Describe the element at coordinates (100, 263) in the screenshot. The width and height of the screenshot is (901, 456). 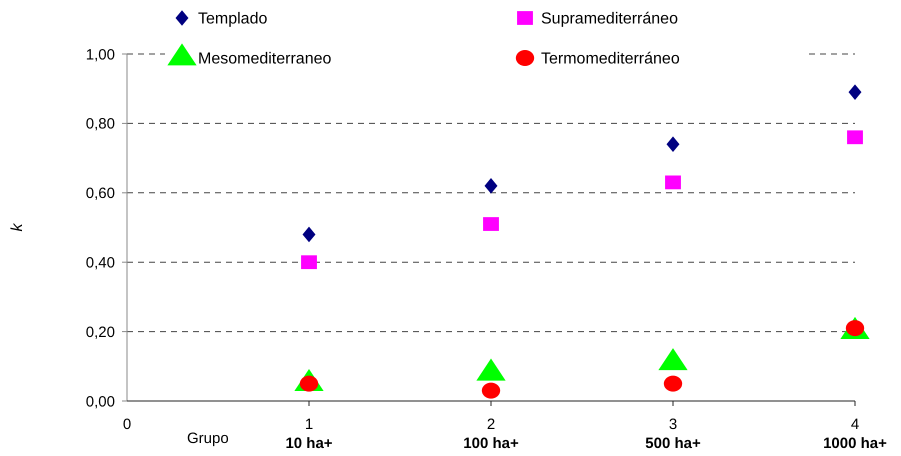
I see `y-tick-label: 0,40` at that location.